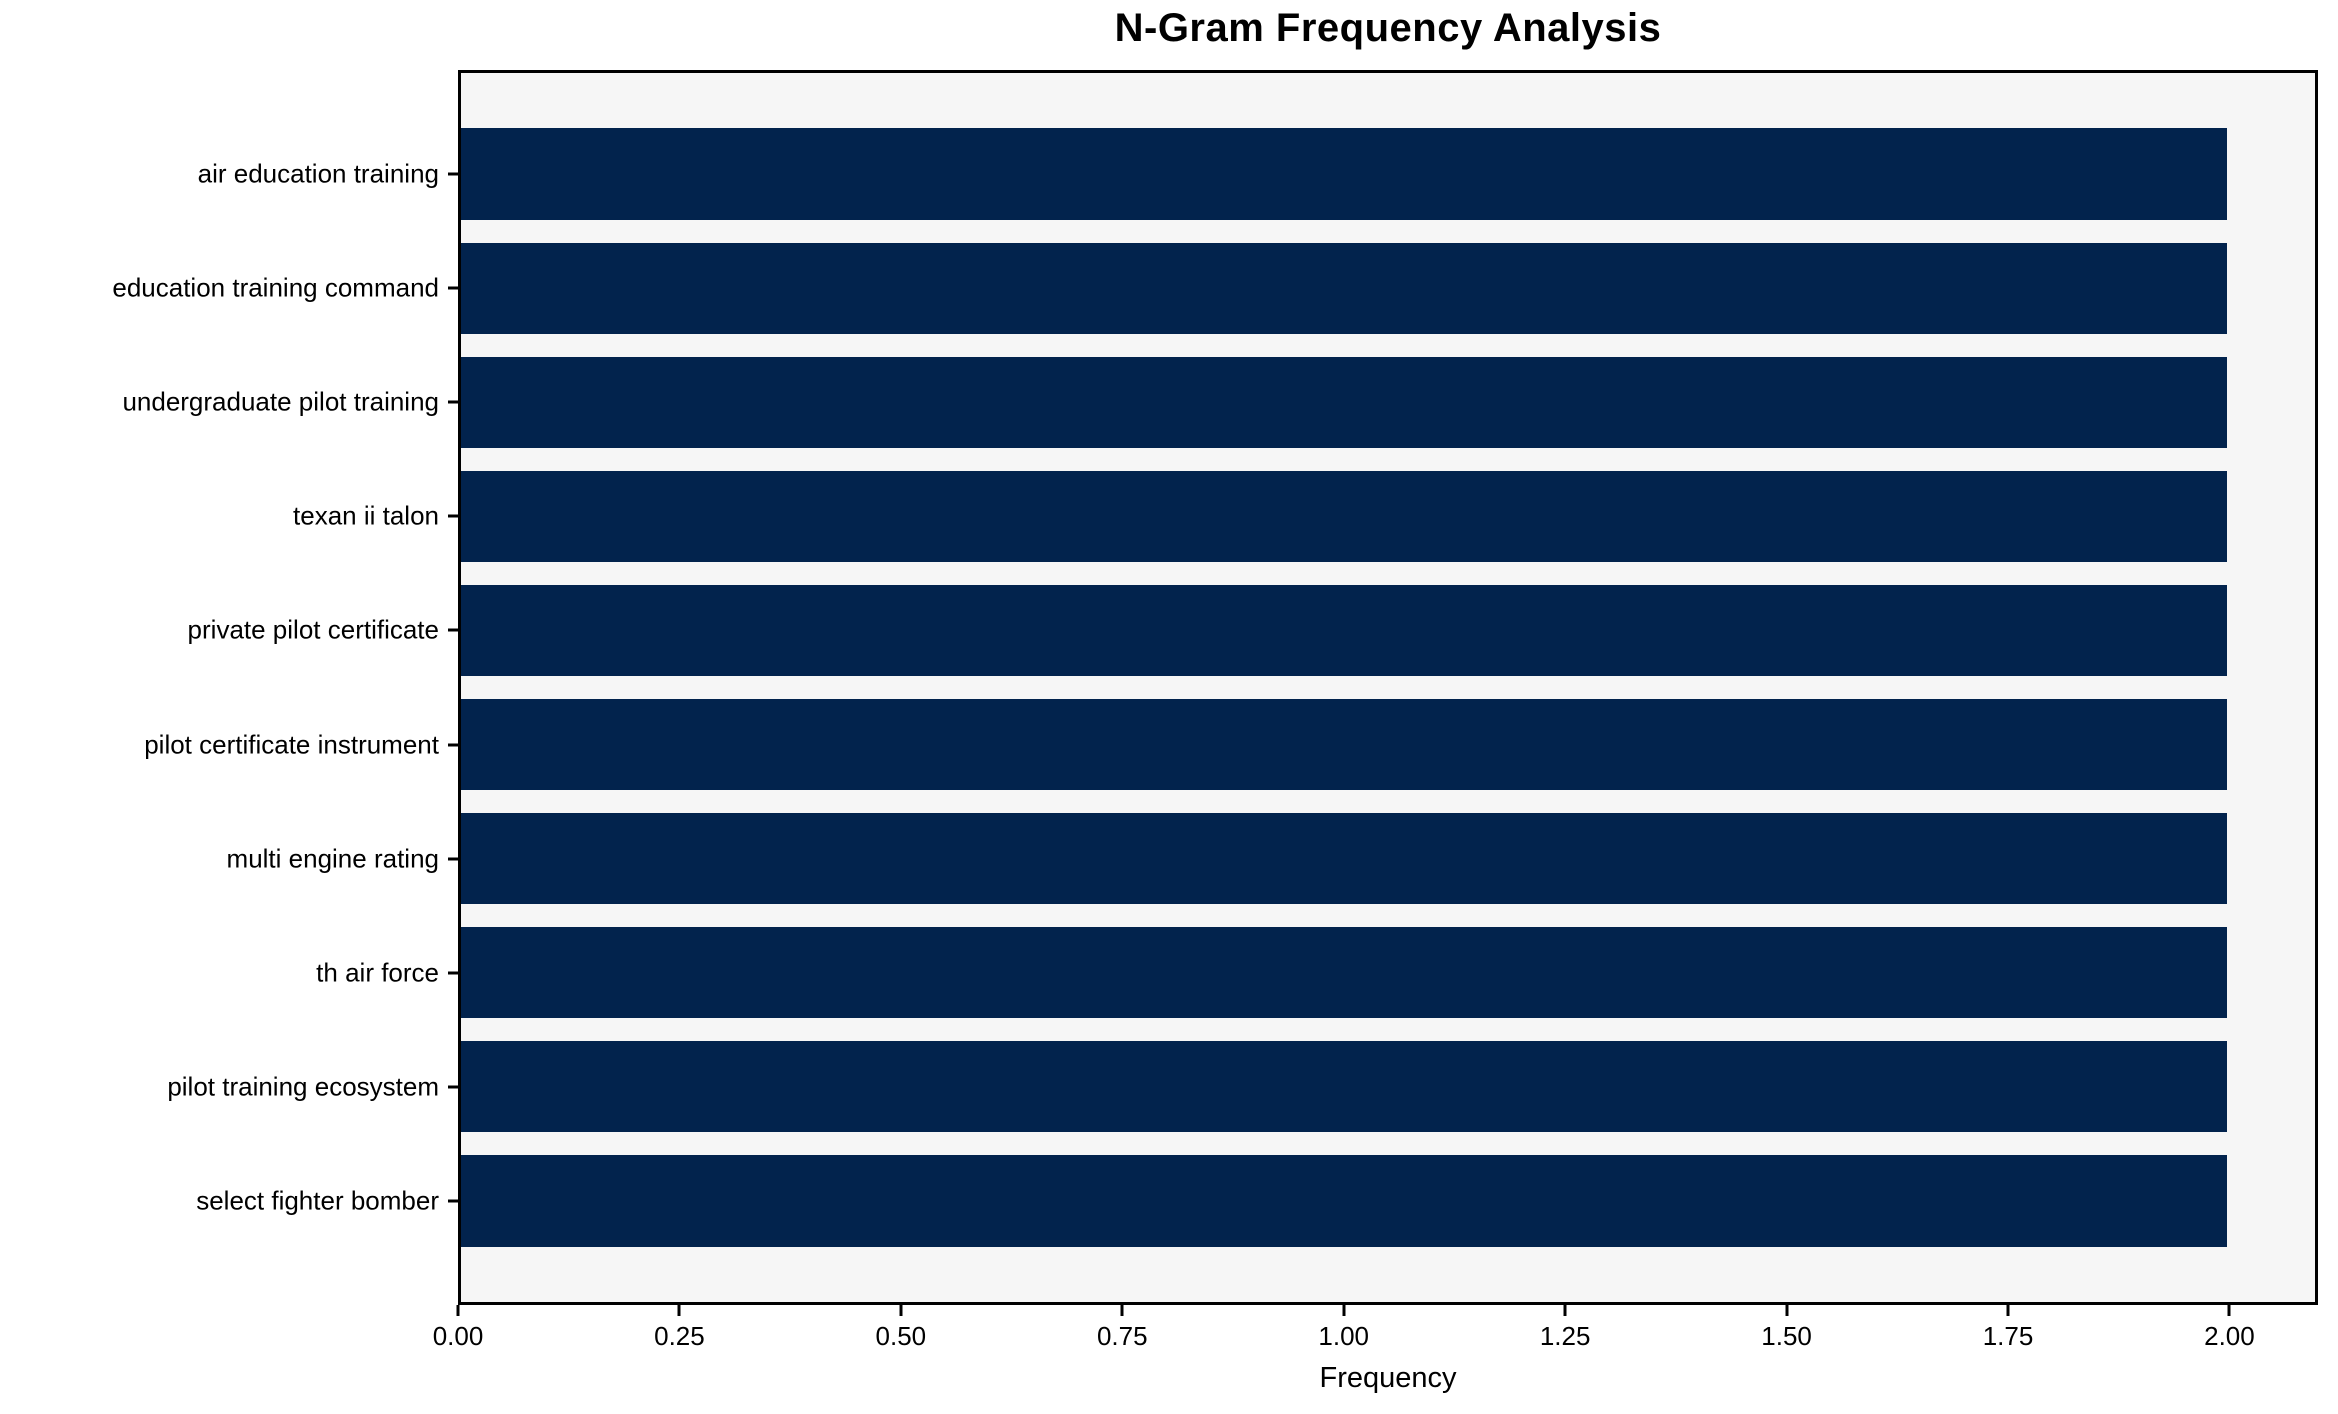  I want to click on x-tick-label: 1.50, so click(1786, 1336).